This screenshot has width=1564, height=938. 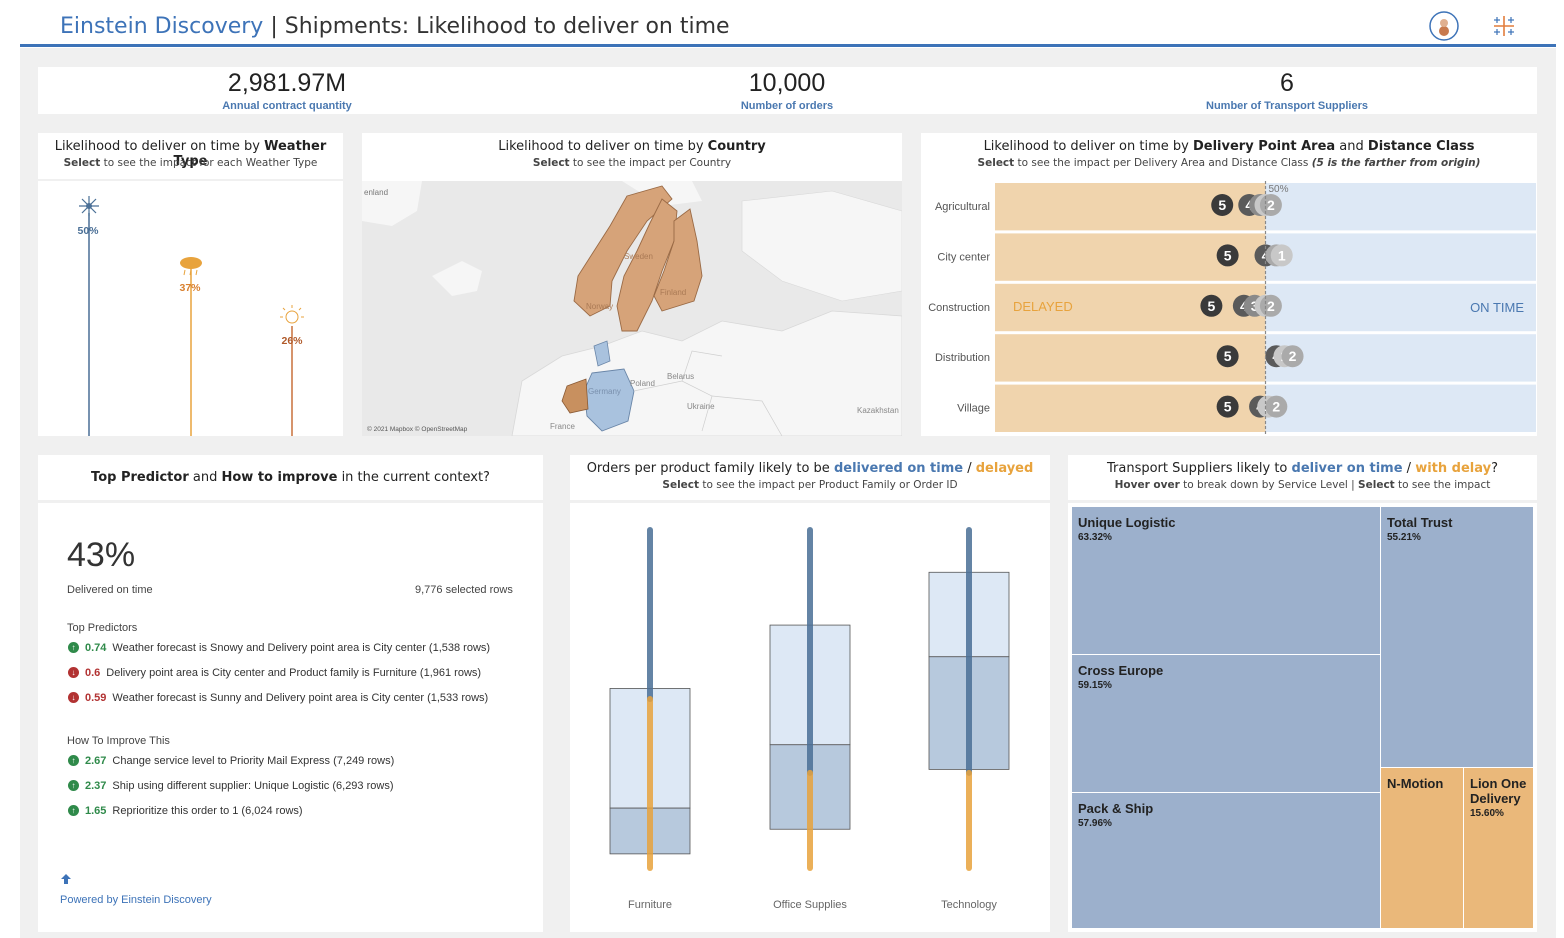 What do you see at coordinates (604, 391) in the screenshot?
I see `svg-text: Germany` at bounding box center [604, 391].